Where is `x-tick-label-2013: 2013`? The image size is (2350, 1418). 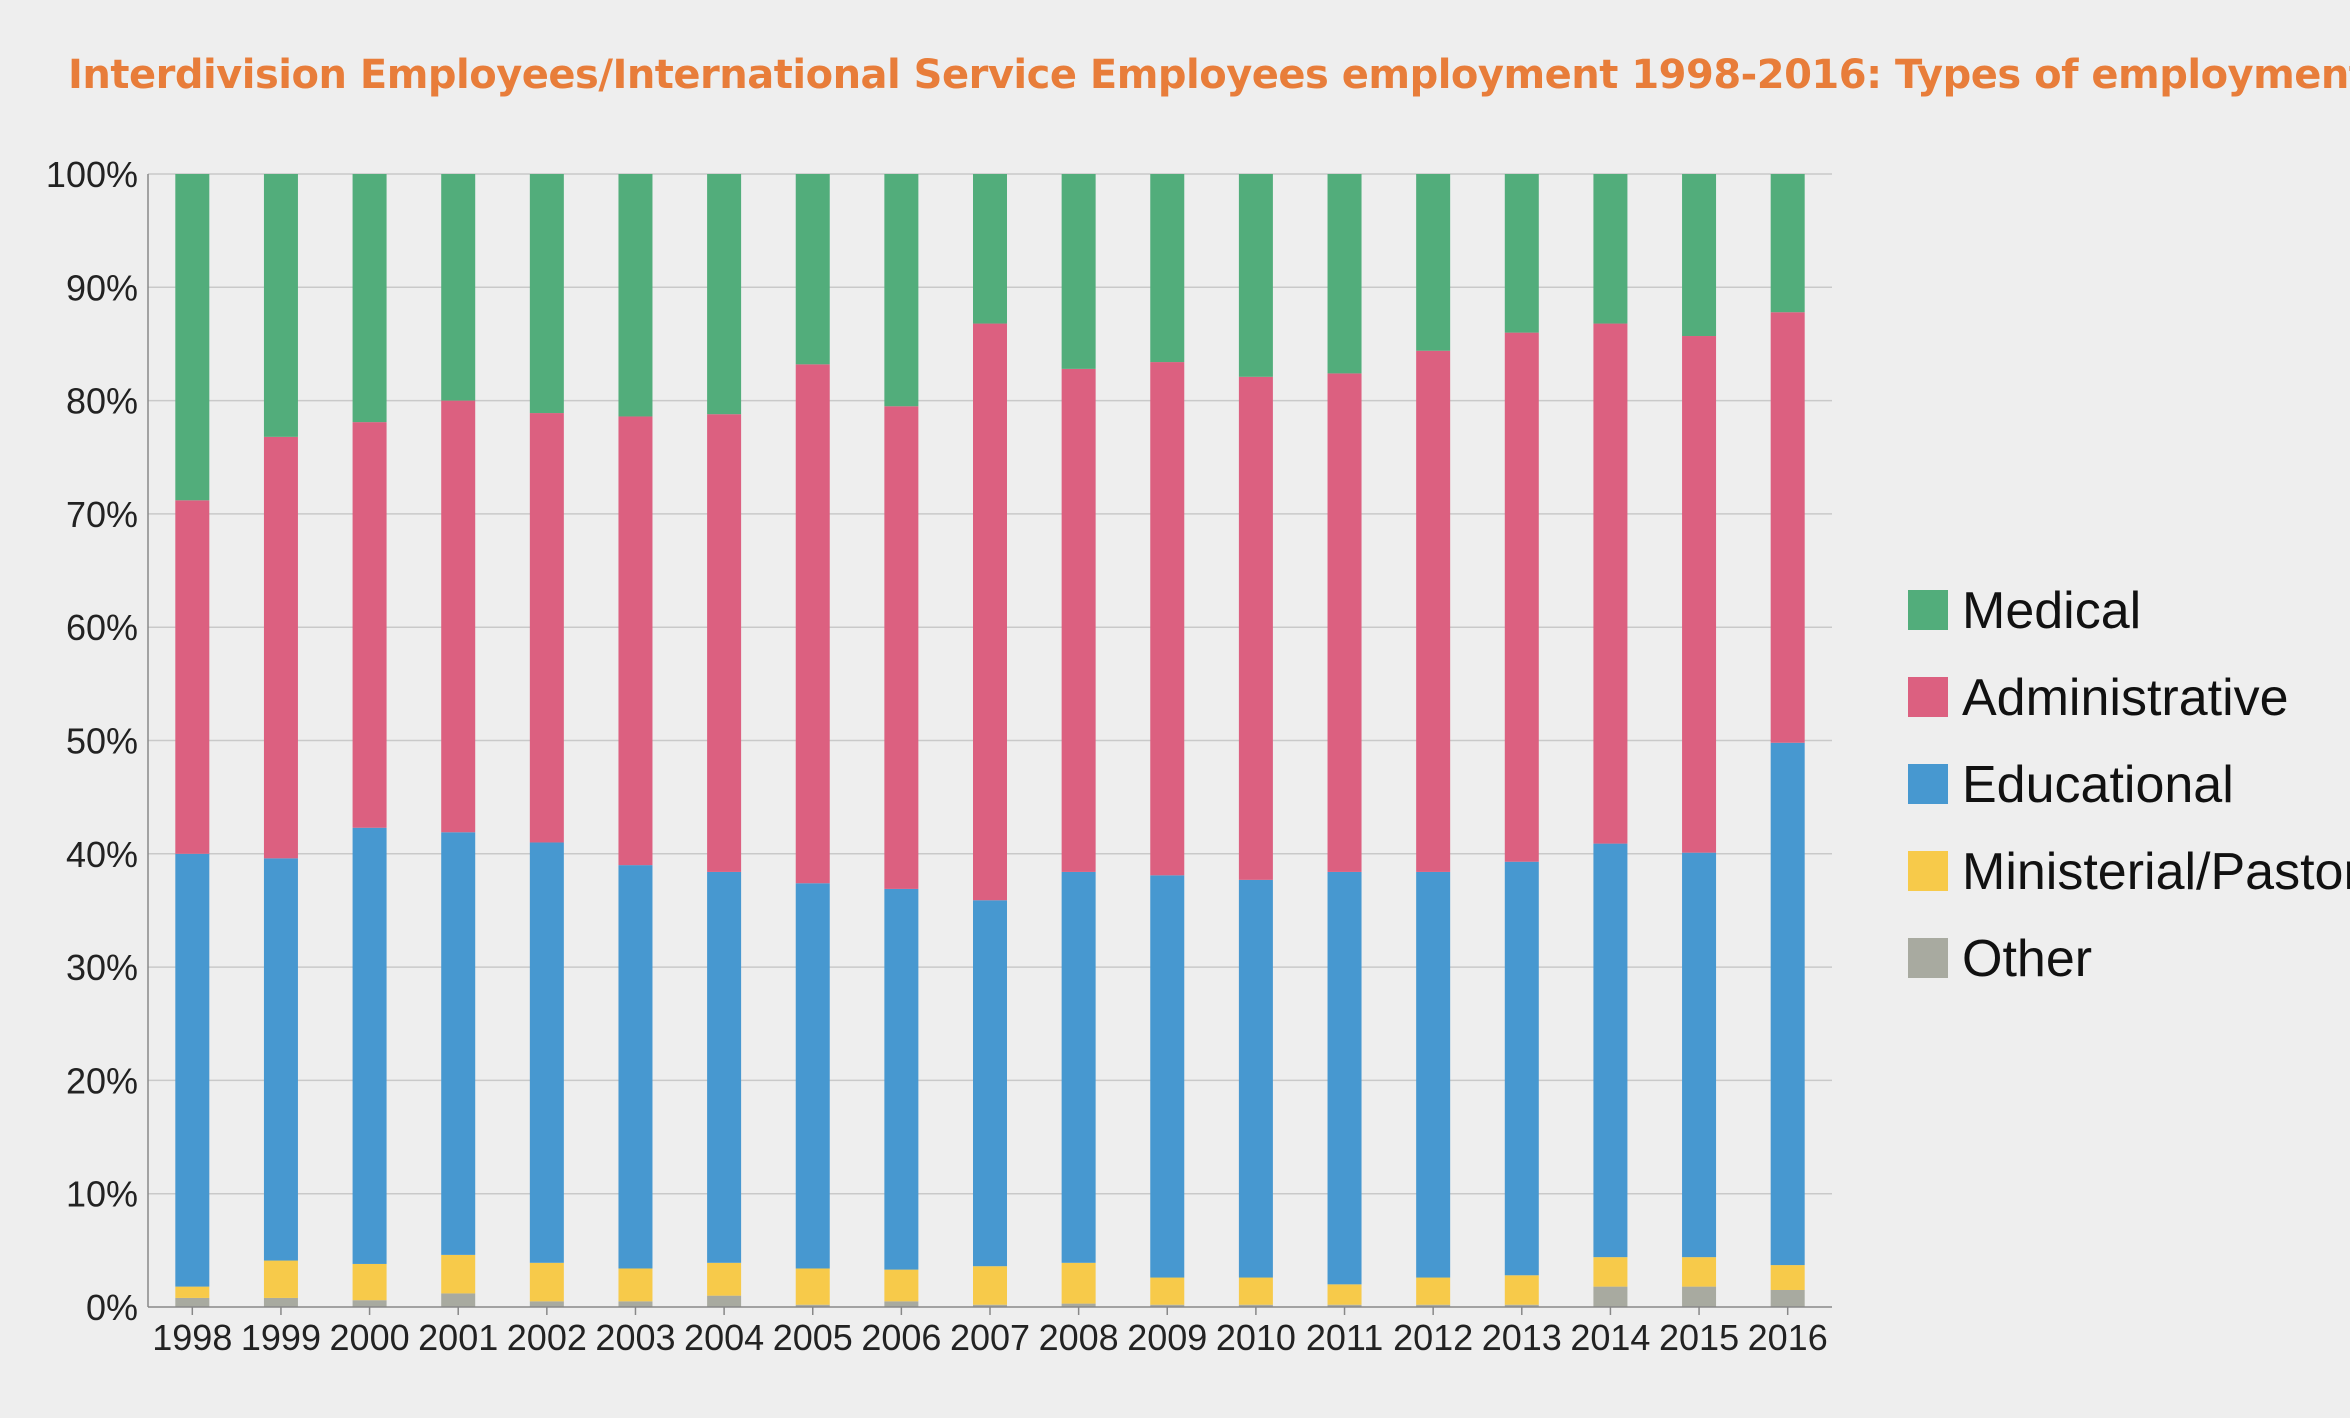
x-tick-label-2013: 2013 is located at coordinates (1522, 1337).